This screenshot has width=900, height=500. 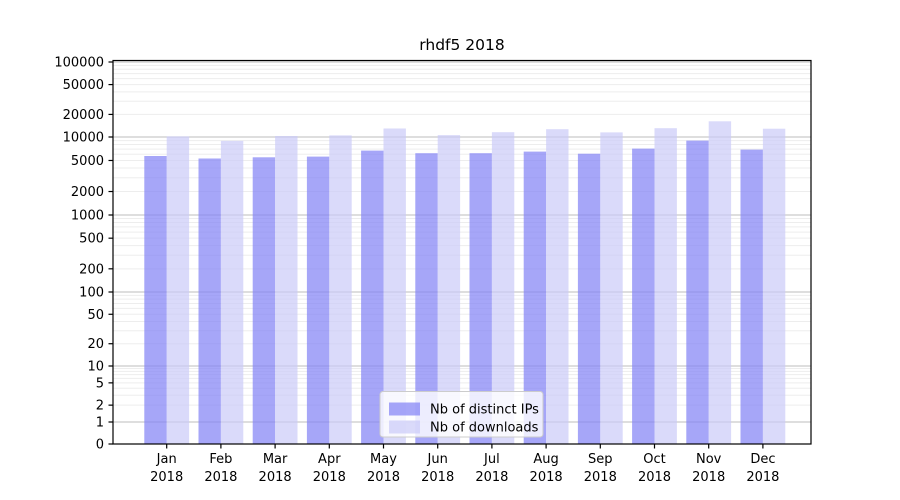 I want to click on legend-box, so click(x=461, y=414).